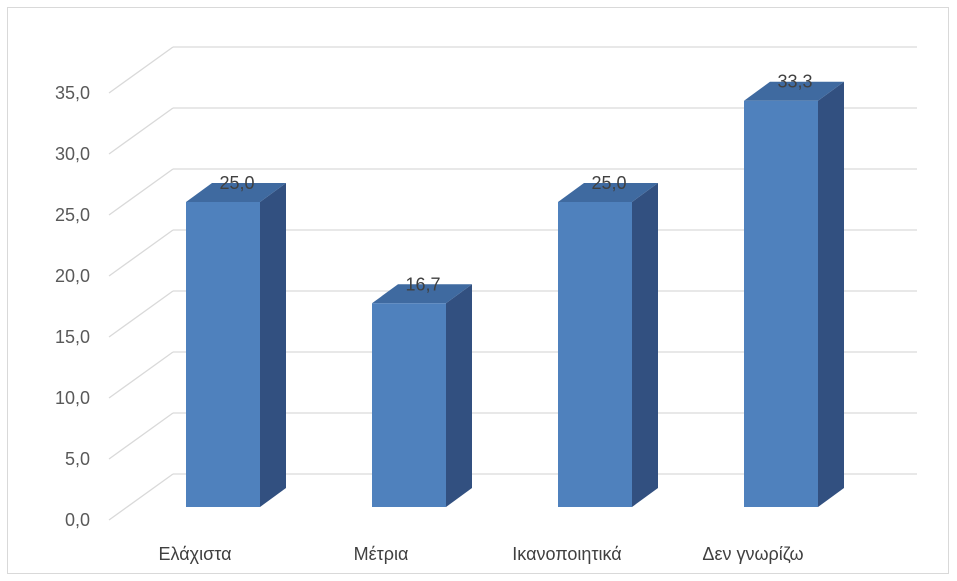 The image size is (957, 581). I want to click on data-label: 16,7, so click(422, 284).